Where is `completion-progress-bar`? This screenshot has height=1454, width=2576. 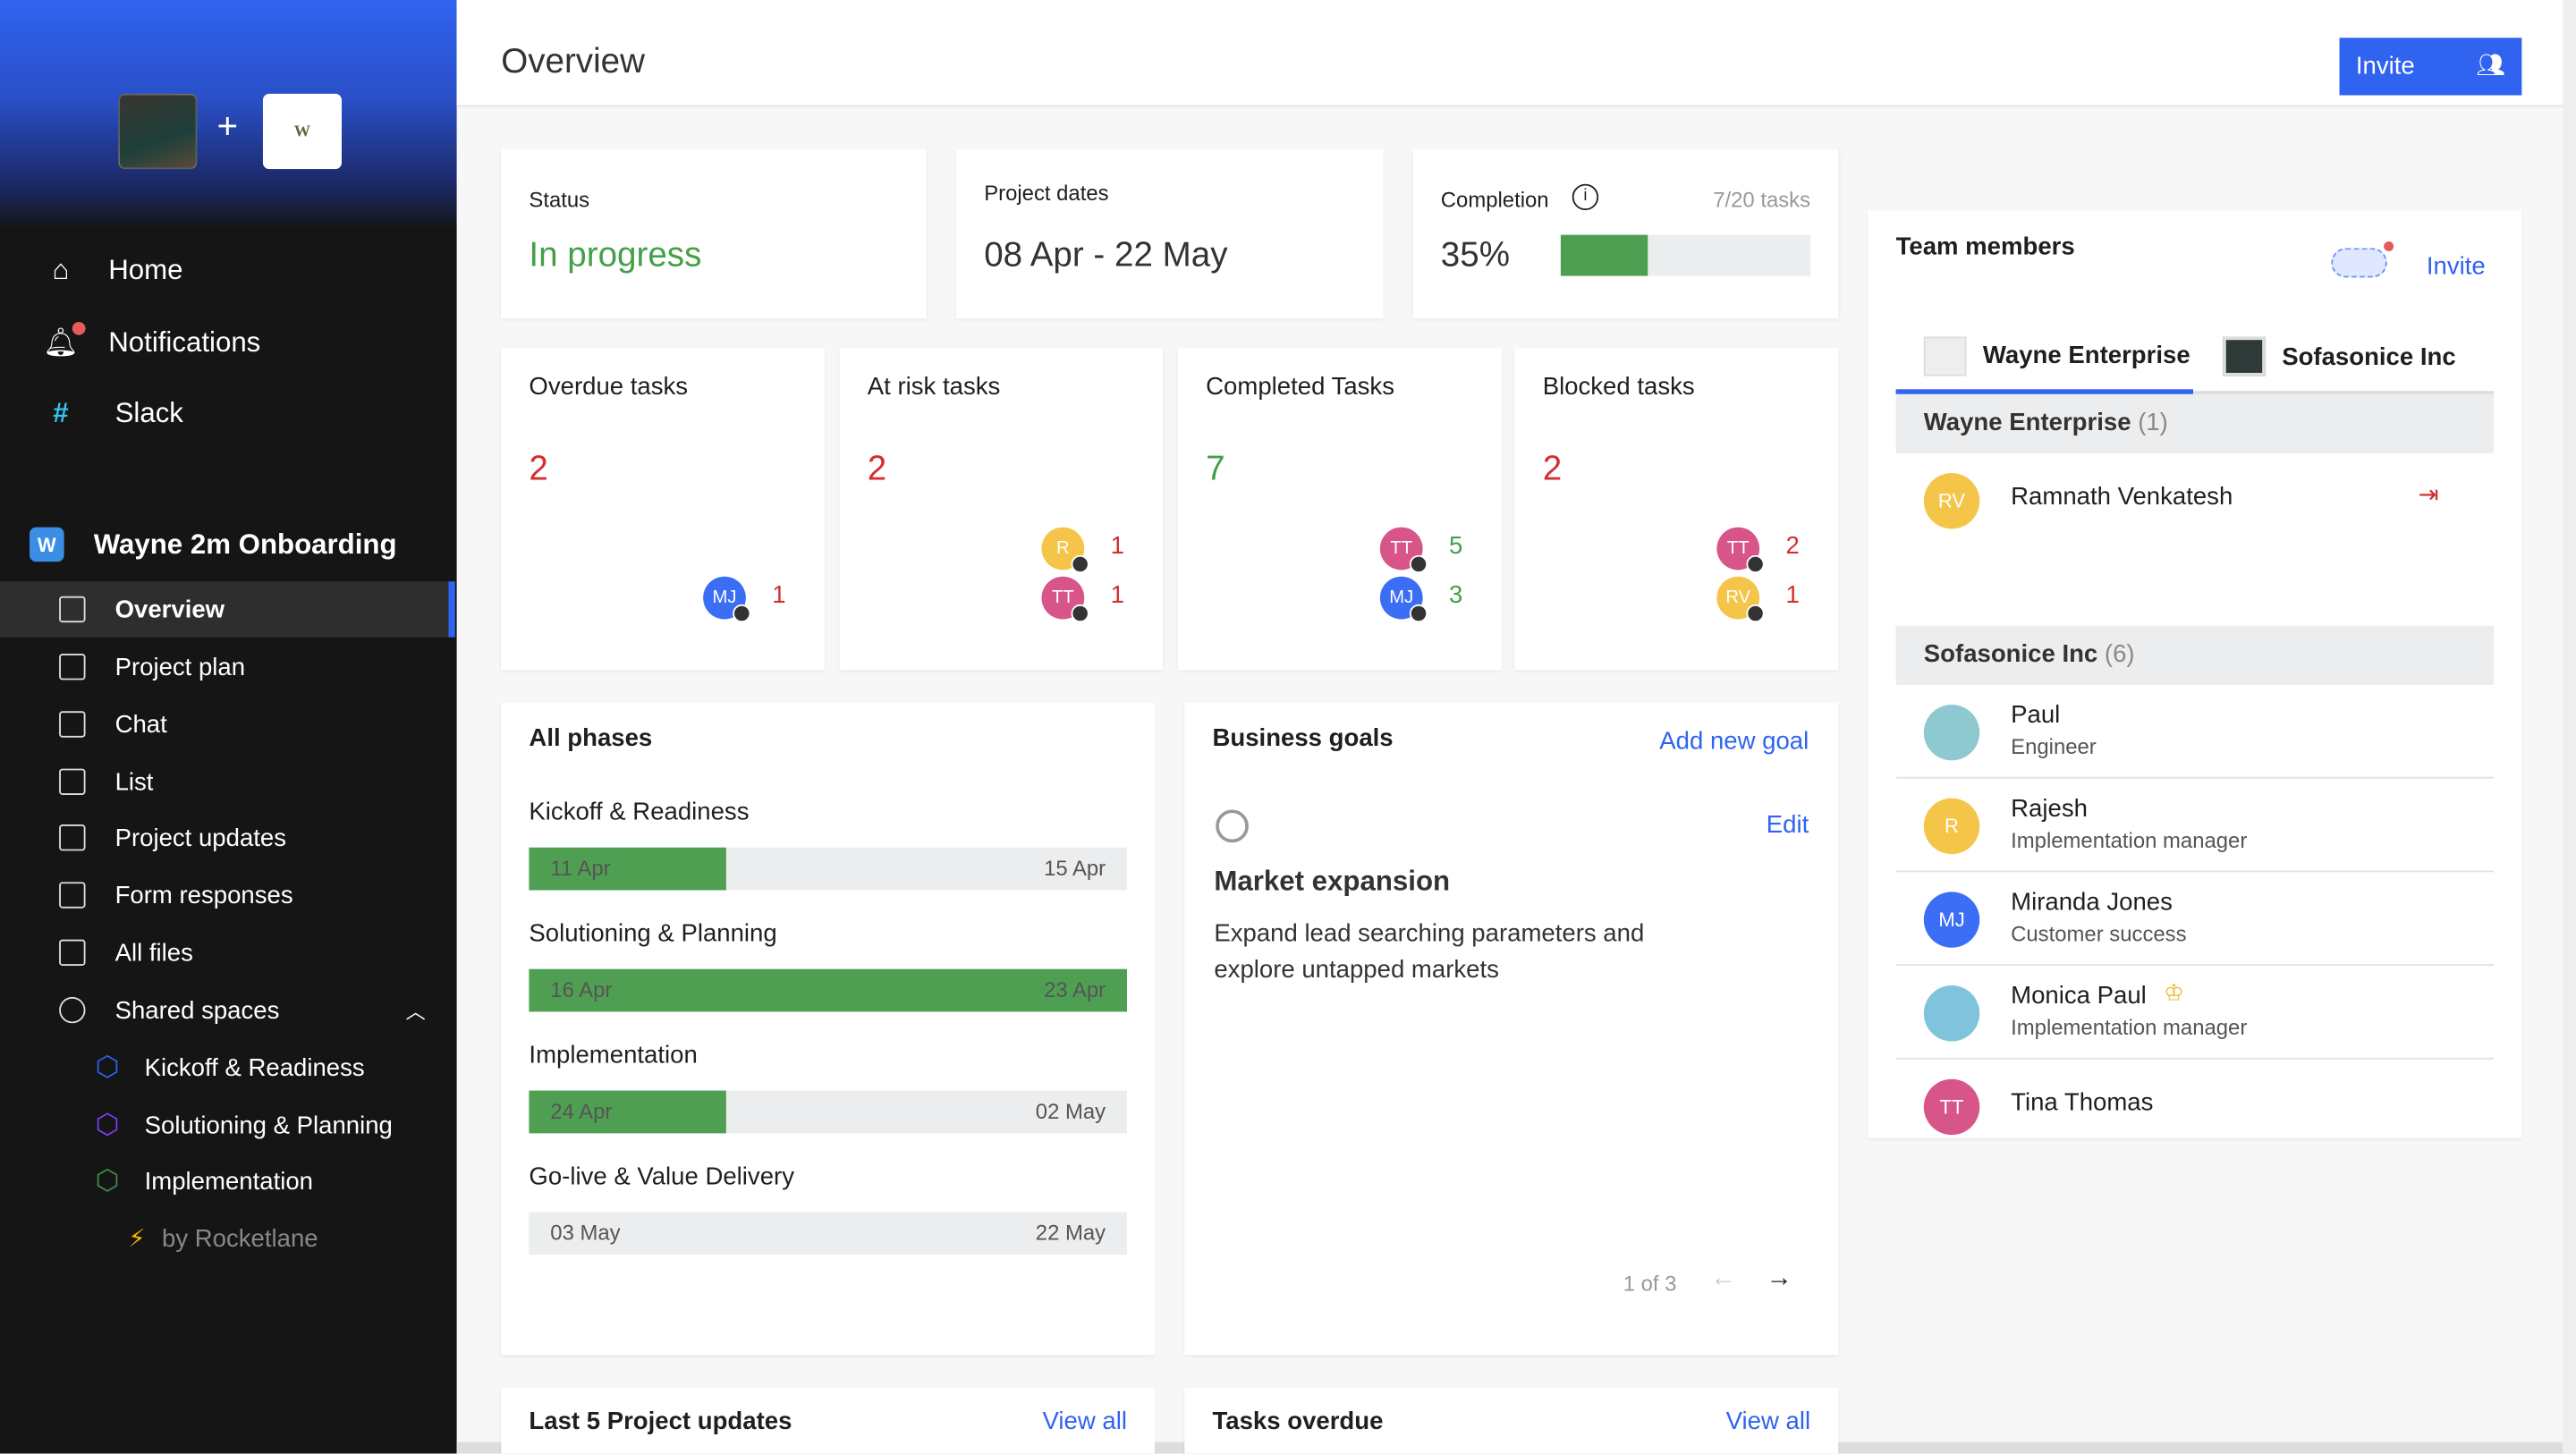 completion-progress-bar is located at coordinates (1685, 255).